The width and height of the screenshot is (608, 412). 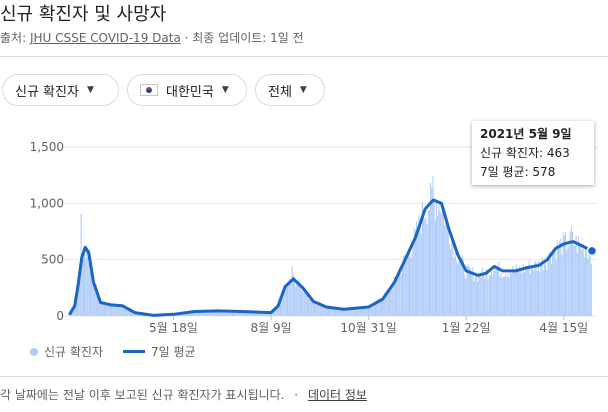 What do you see at coordinates (105, 38) in the screenshot?
I see `source-link: JHU CSSE COVID-19 Data` at bounding box center [105, 38].